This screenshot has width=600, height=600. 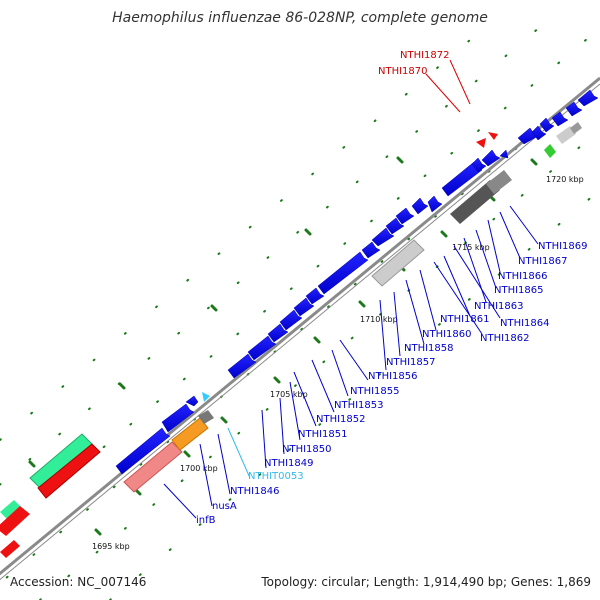 What do you see at coordinates (519, 290) in the screenshot?
I see `gene-label: NTHI1865` at bounding box center [519, 290].